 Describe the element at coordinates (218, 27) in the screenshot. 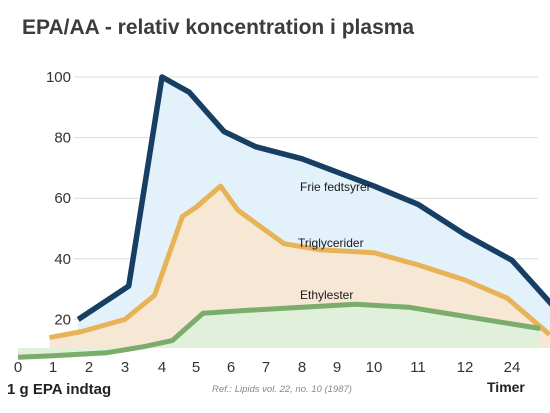

I see `chart-title: EPA/AA - relativ koncentration i plasma` at that location.